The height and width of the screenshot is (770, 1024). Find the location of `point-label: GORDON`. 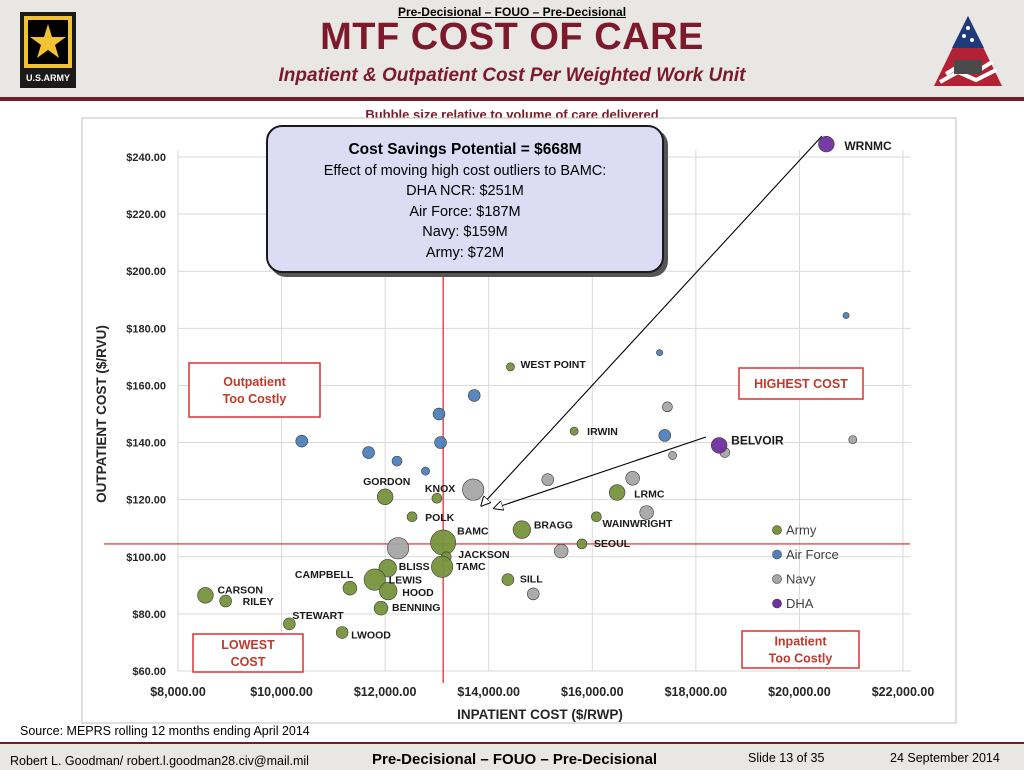

point-label: GORDON is located at coordinates (386, 482).